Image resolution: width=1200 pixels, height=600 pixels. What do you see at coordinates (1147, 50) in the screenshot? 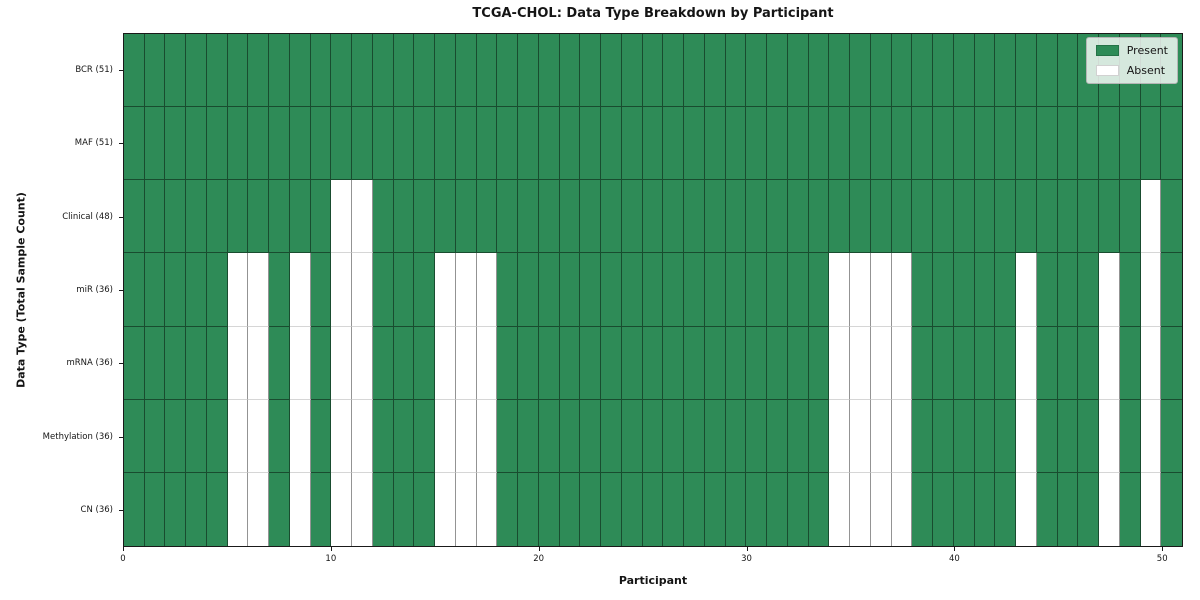
I see `present-label: Present` at bounding box center [1147, 50].